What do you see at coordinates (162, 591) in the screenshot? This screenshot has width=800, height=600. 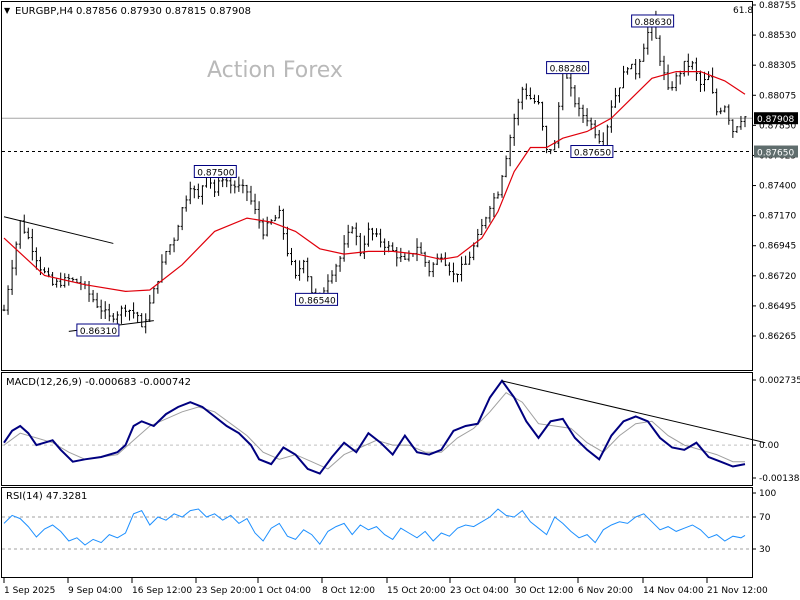 I see `time-tick-label: 16 Sep 12:00` at bounding box center [162, 591].